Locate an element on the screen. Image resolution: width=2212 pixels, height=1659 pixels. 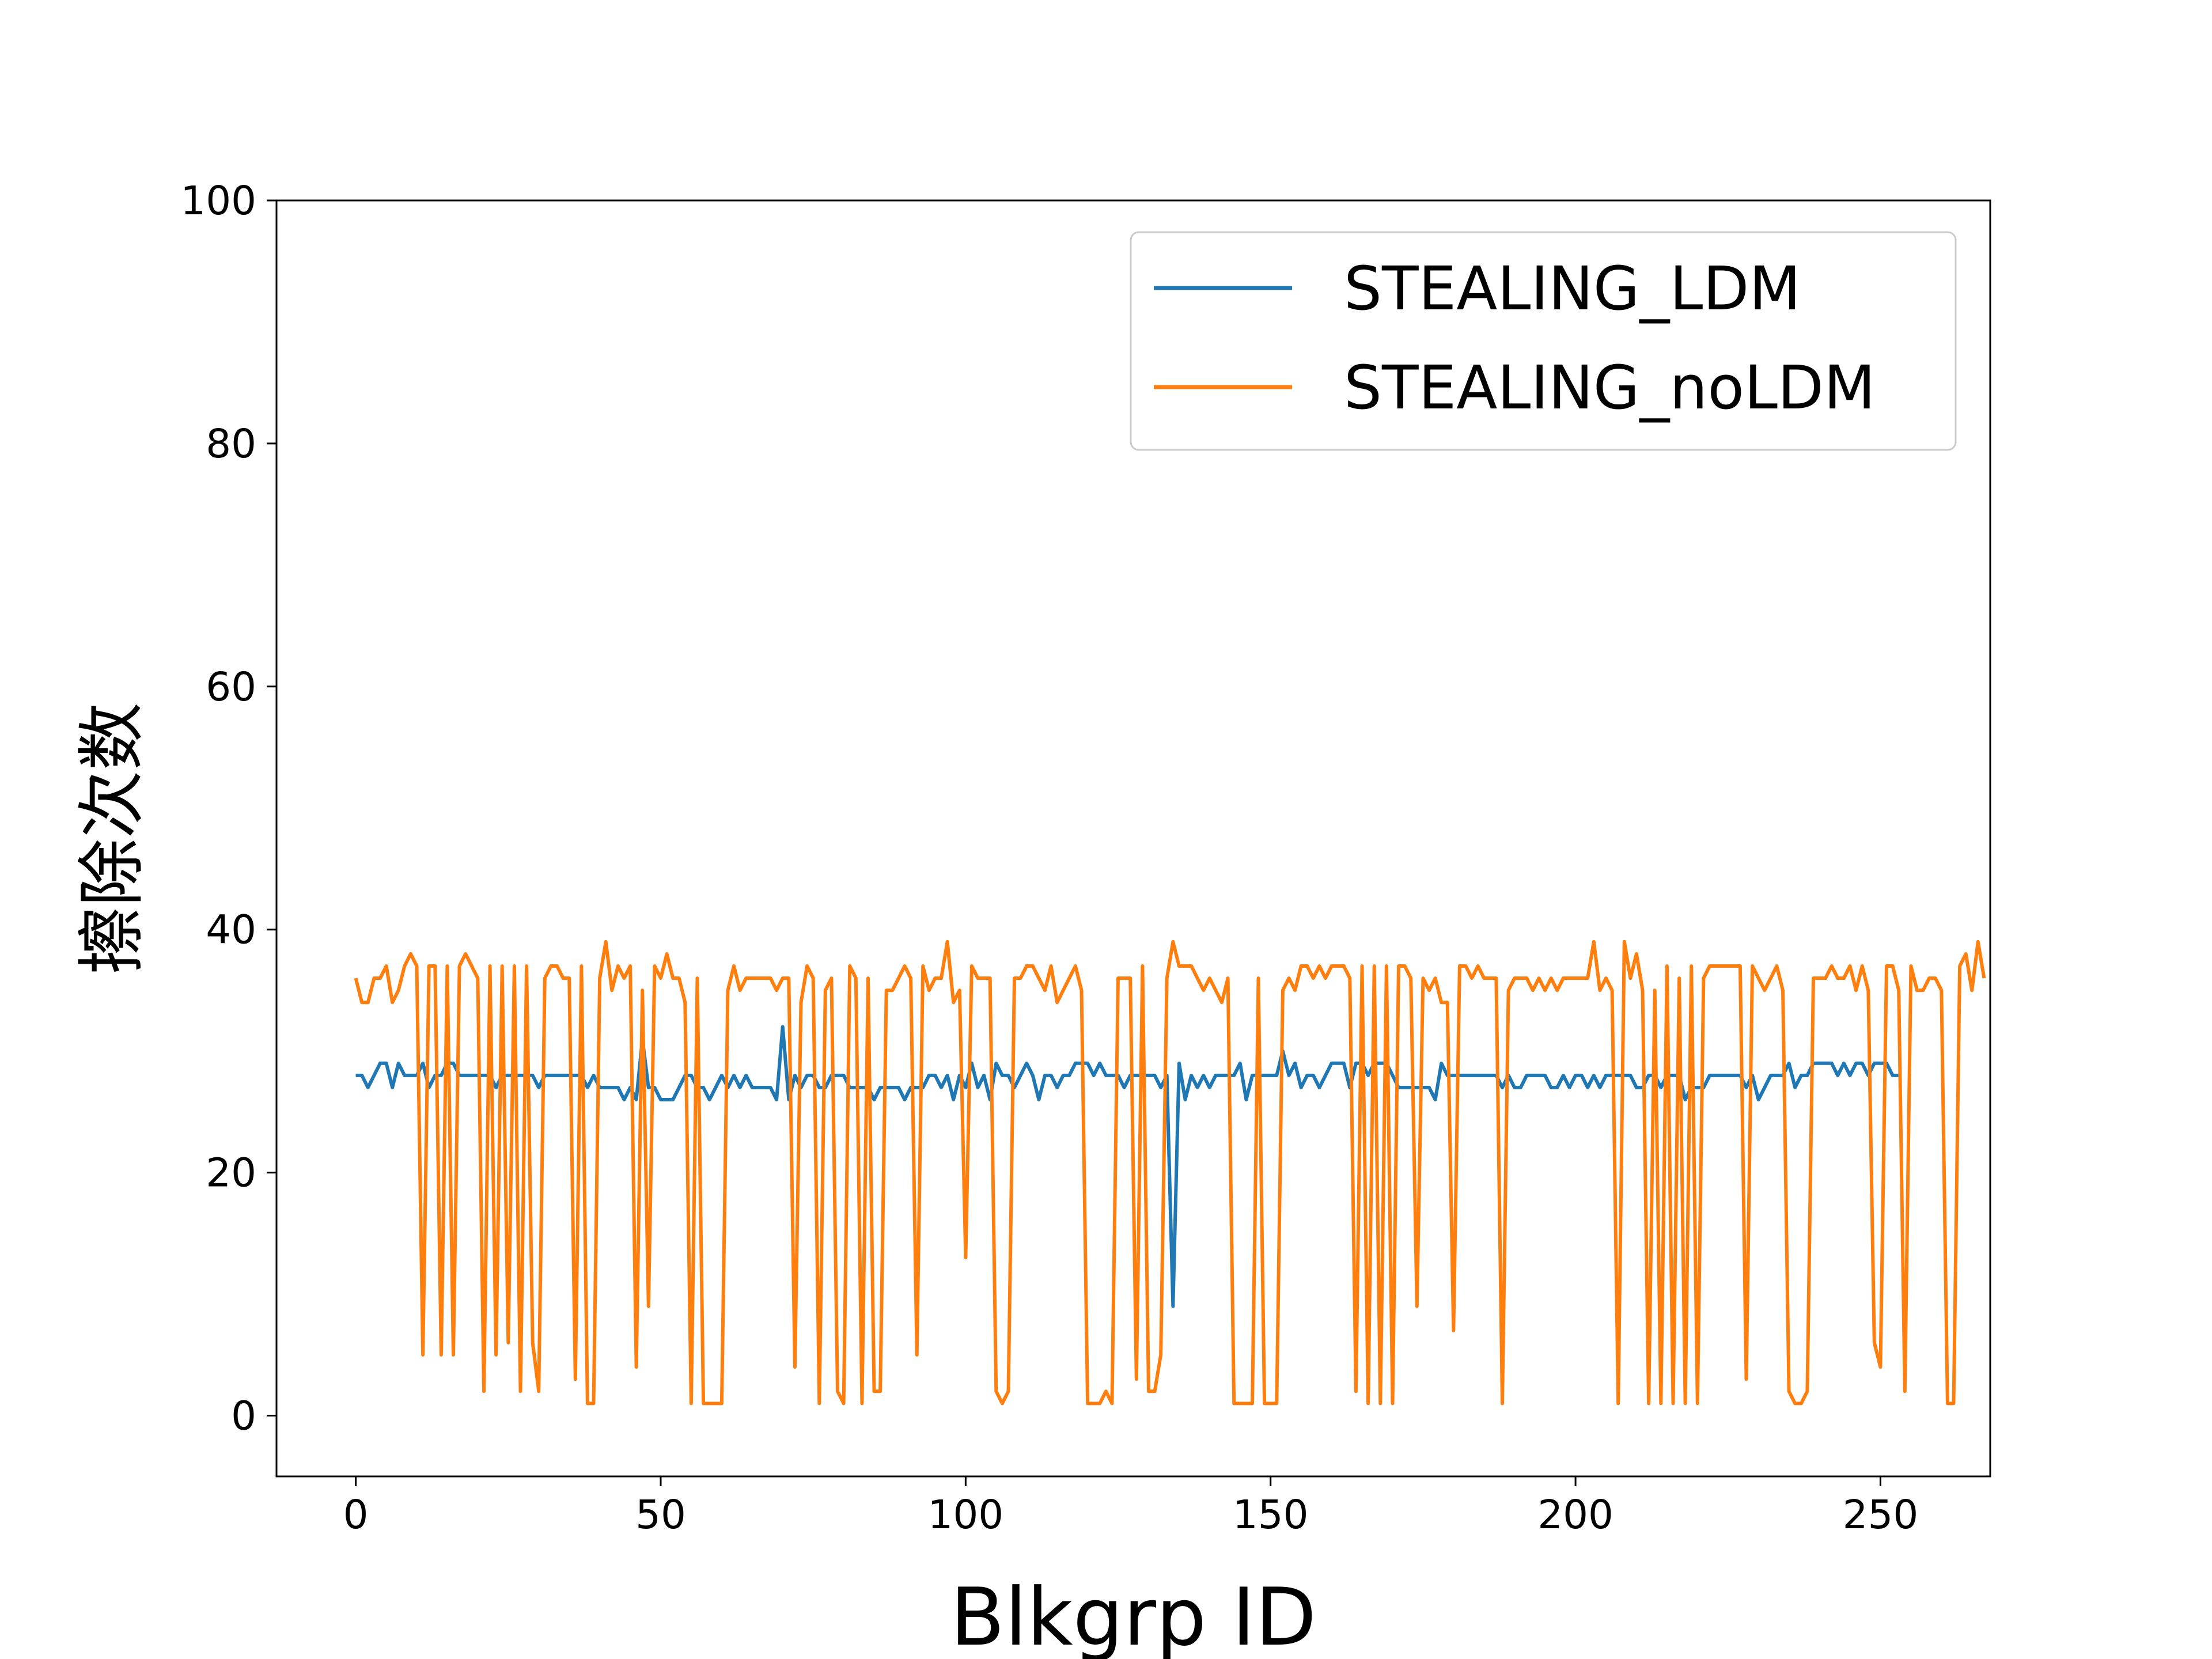
legend-box is located at coordinates (1543, 341).